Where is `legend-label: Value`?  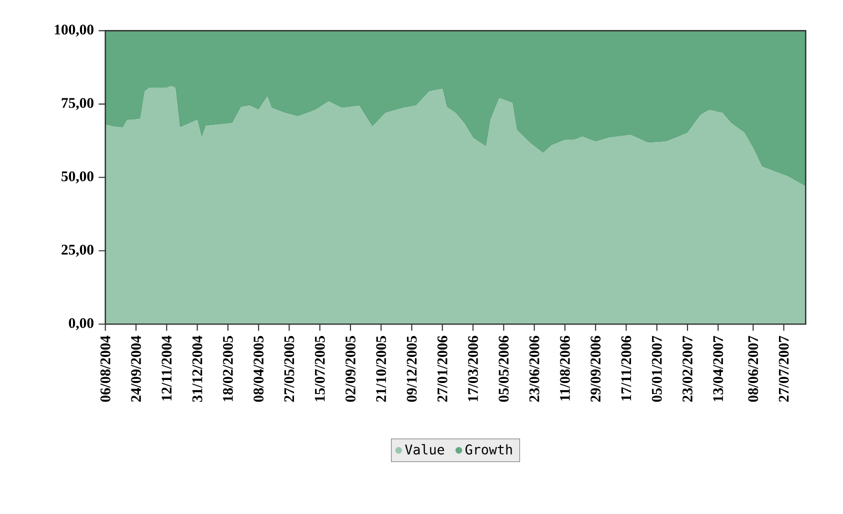
legend-label: Value is located at coordinates (424, 449).